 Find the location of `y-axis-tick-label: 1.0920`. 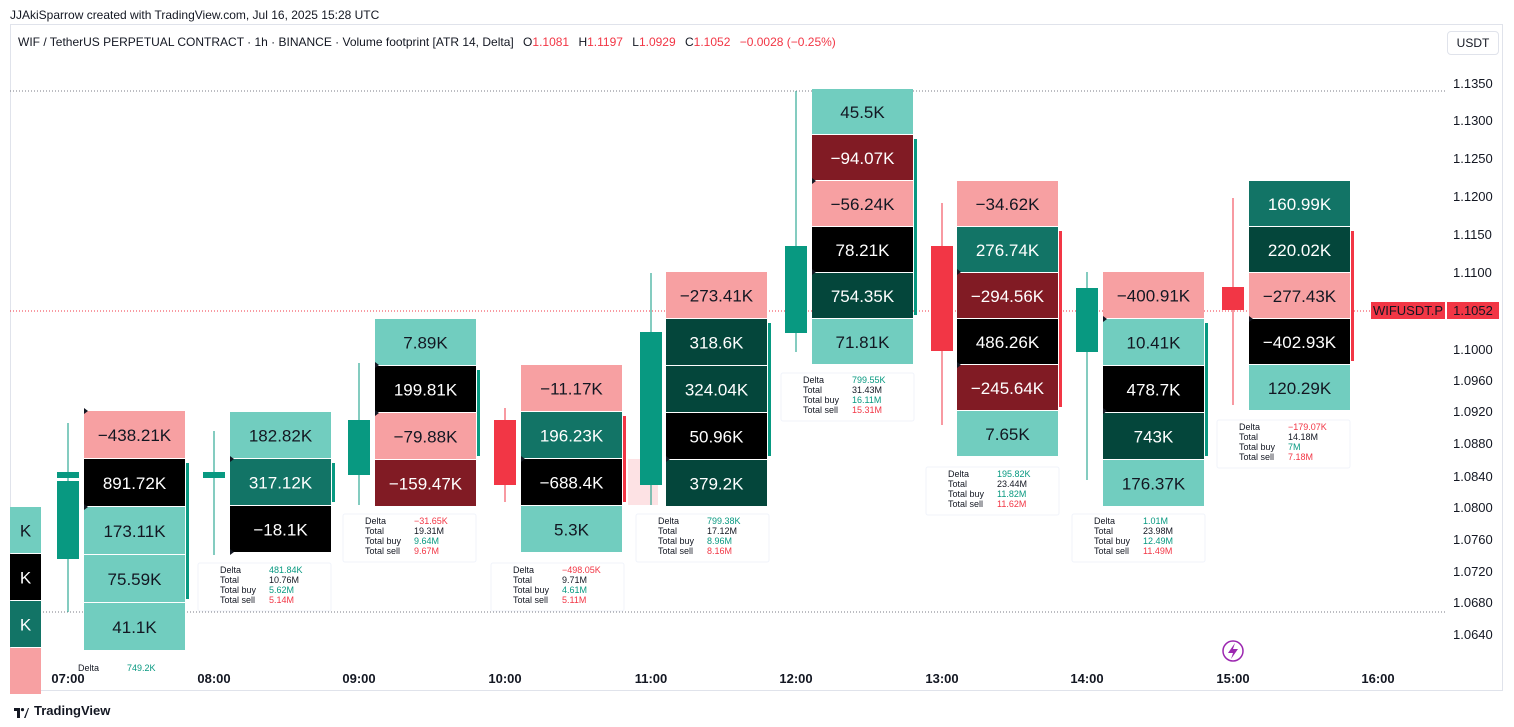

y-axis-tick-label: 1.0920 is located at coordinates (1473, 411).